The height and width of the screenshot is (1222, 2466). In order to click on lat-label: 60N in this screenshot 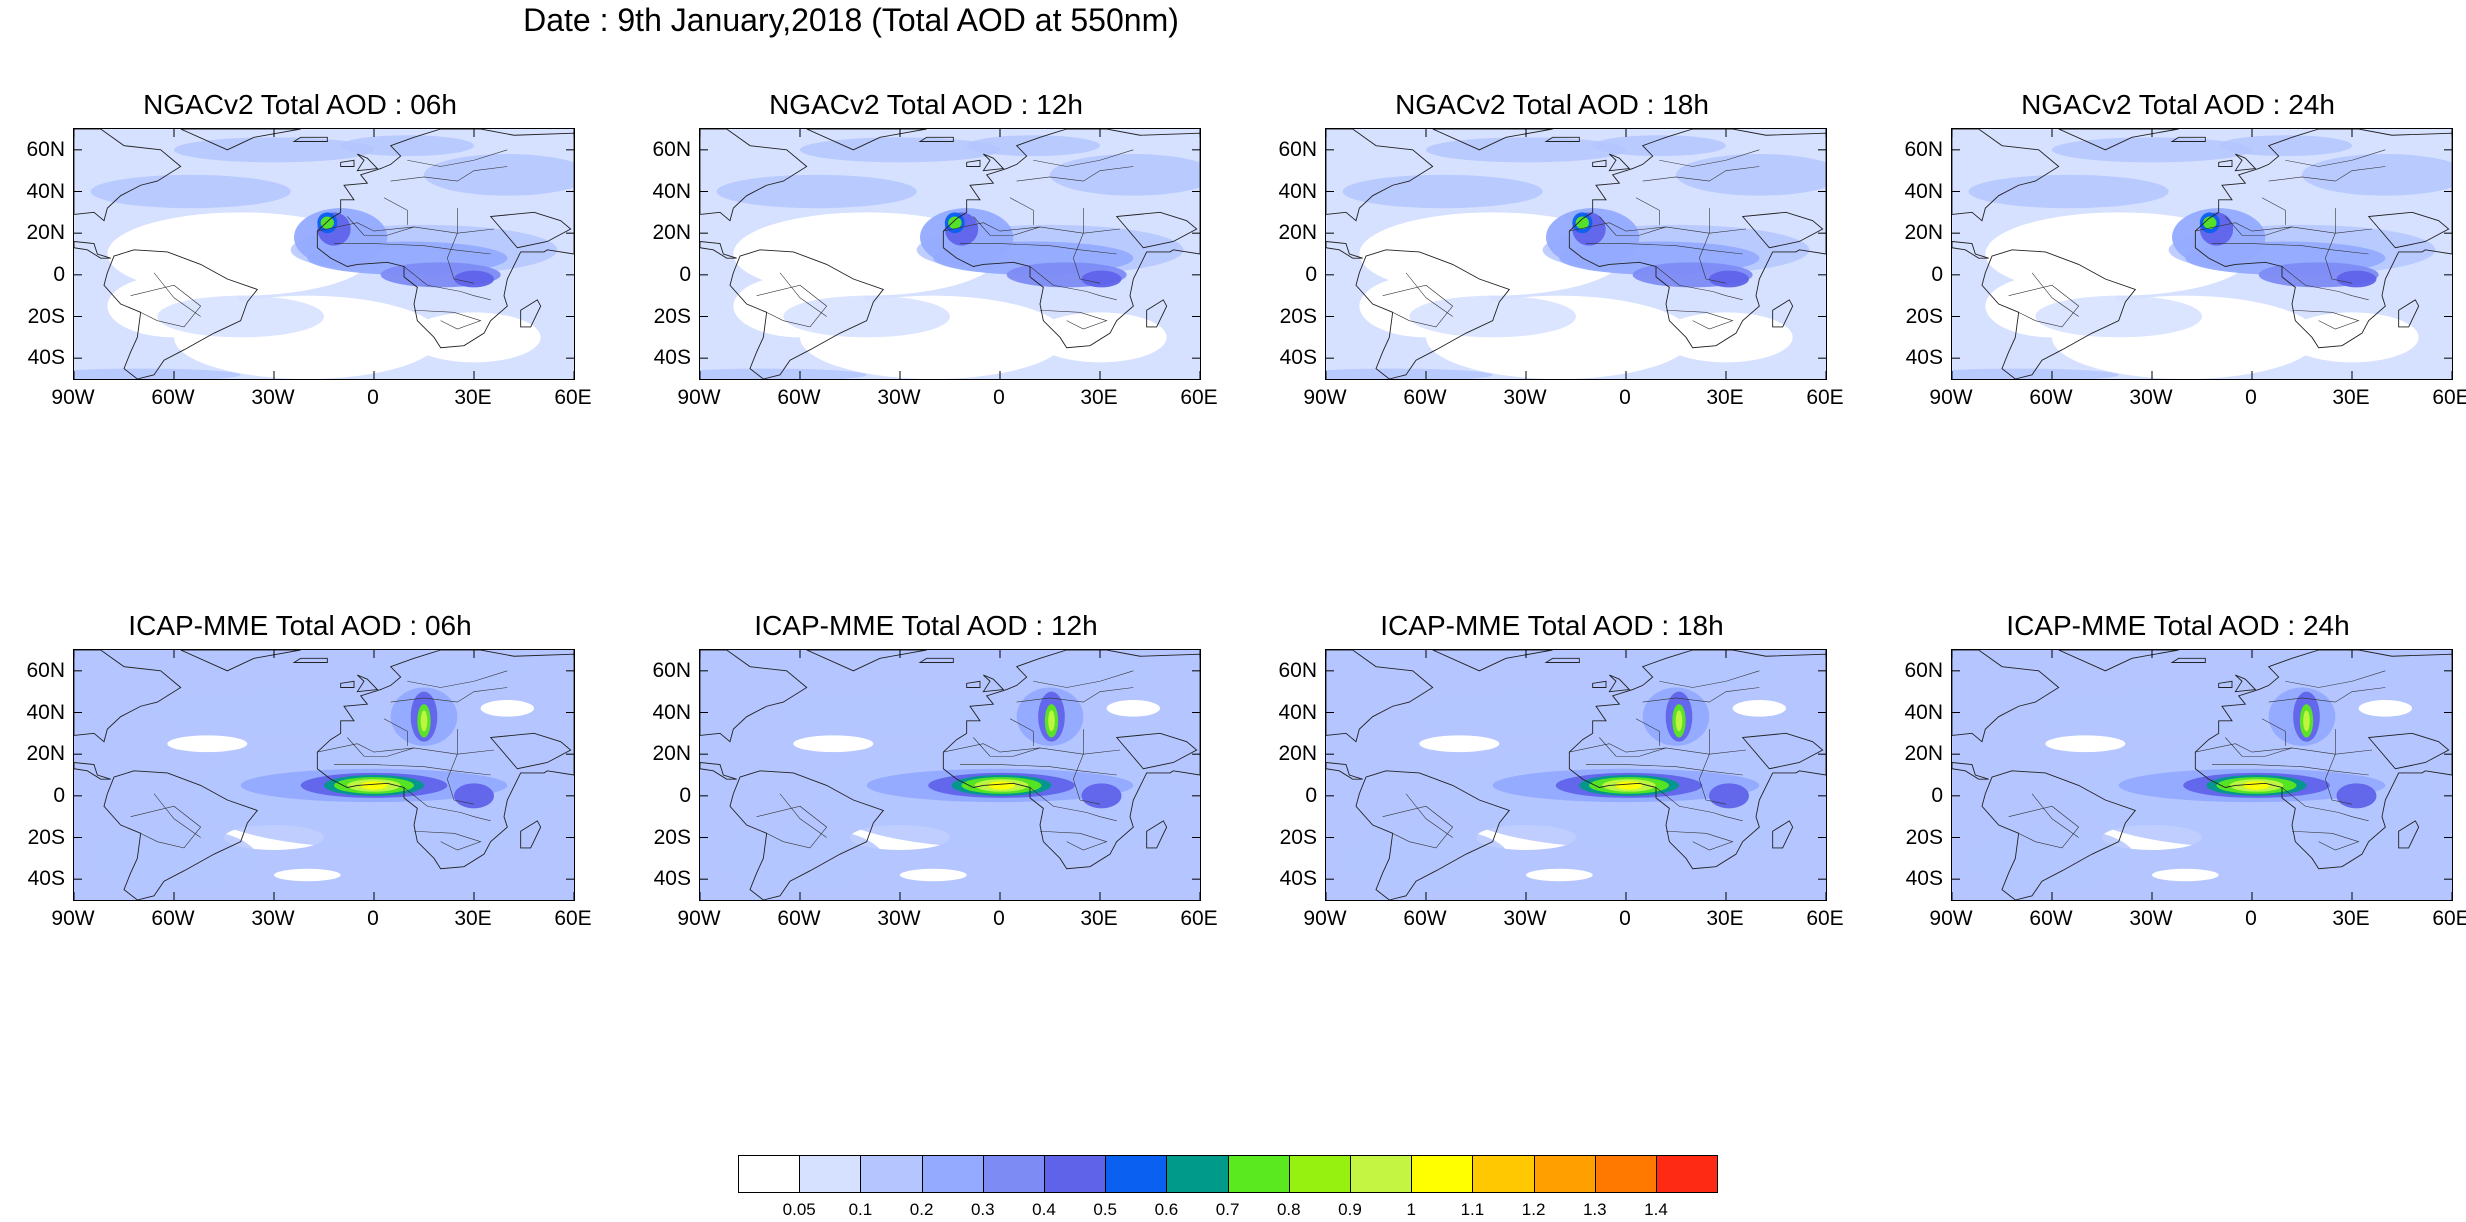, I will do `click(1297, 149)`.